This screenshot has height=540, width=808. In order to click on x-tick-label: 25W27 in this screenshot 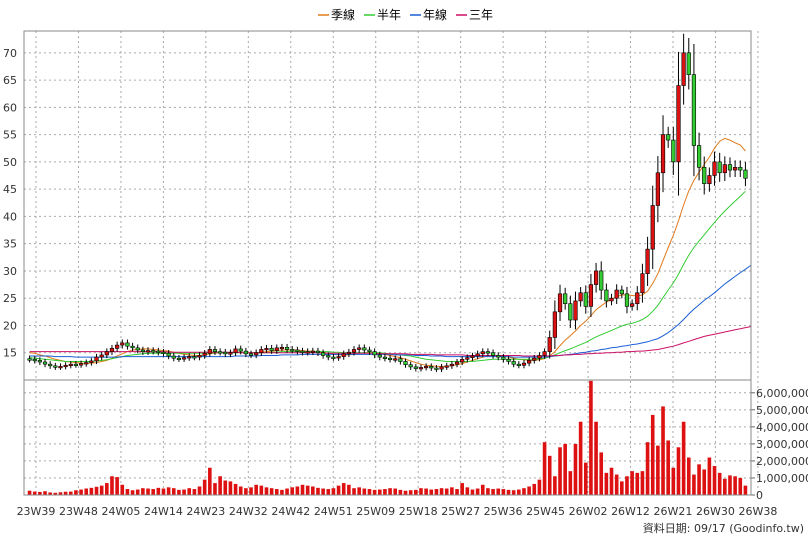, I will do `click(460, 511)`.